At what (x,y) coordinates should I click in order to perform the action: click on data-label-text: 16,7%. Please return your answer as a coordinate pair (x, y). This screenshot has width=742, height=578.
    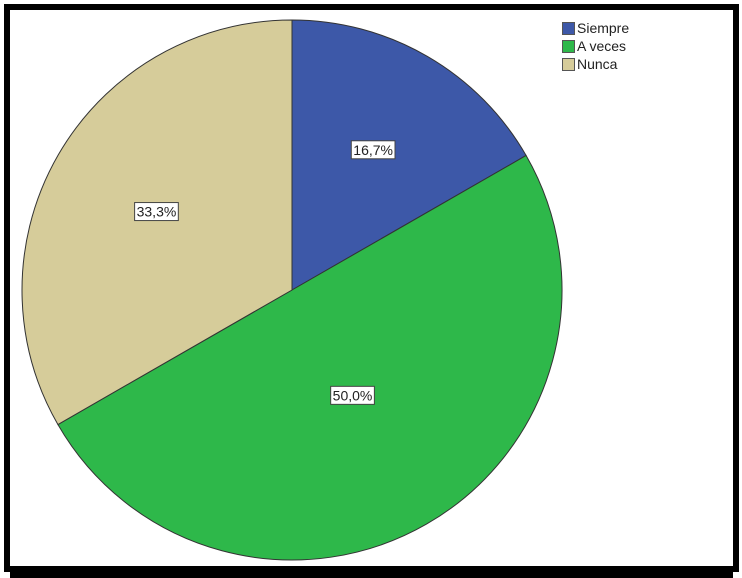
    Looking at the image, I should click on (373, 150).